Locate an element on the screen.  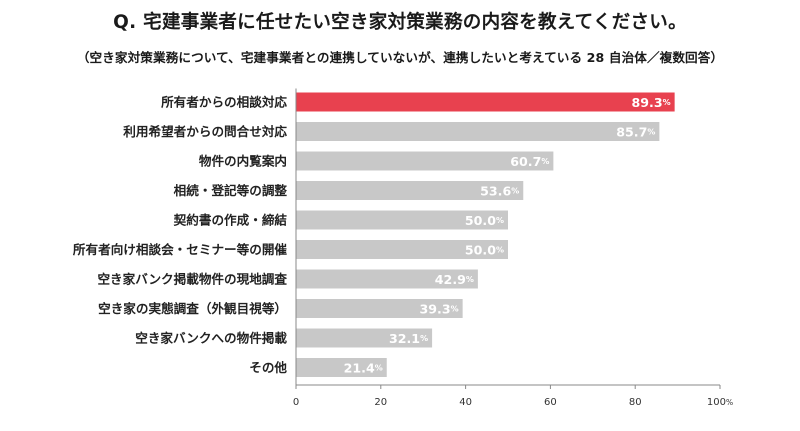
data-label: 39.3% is located at coordinates (439, 308).